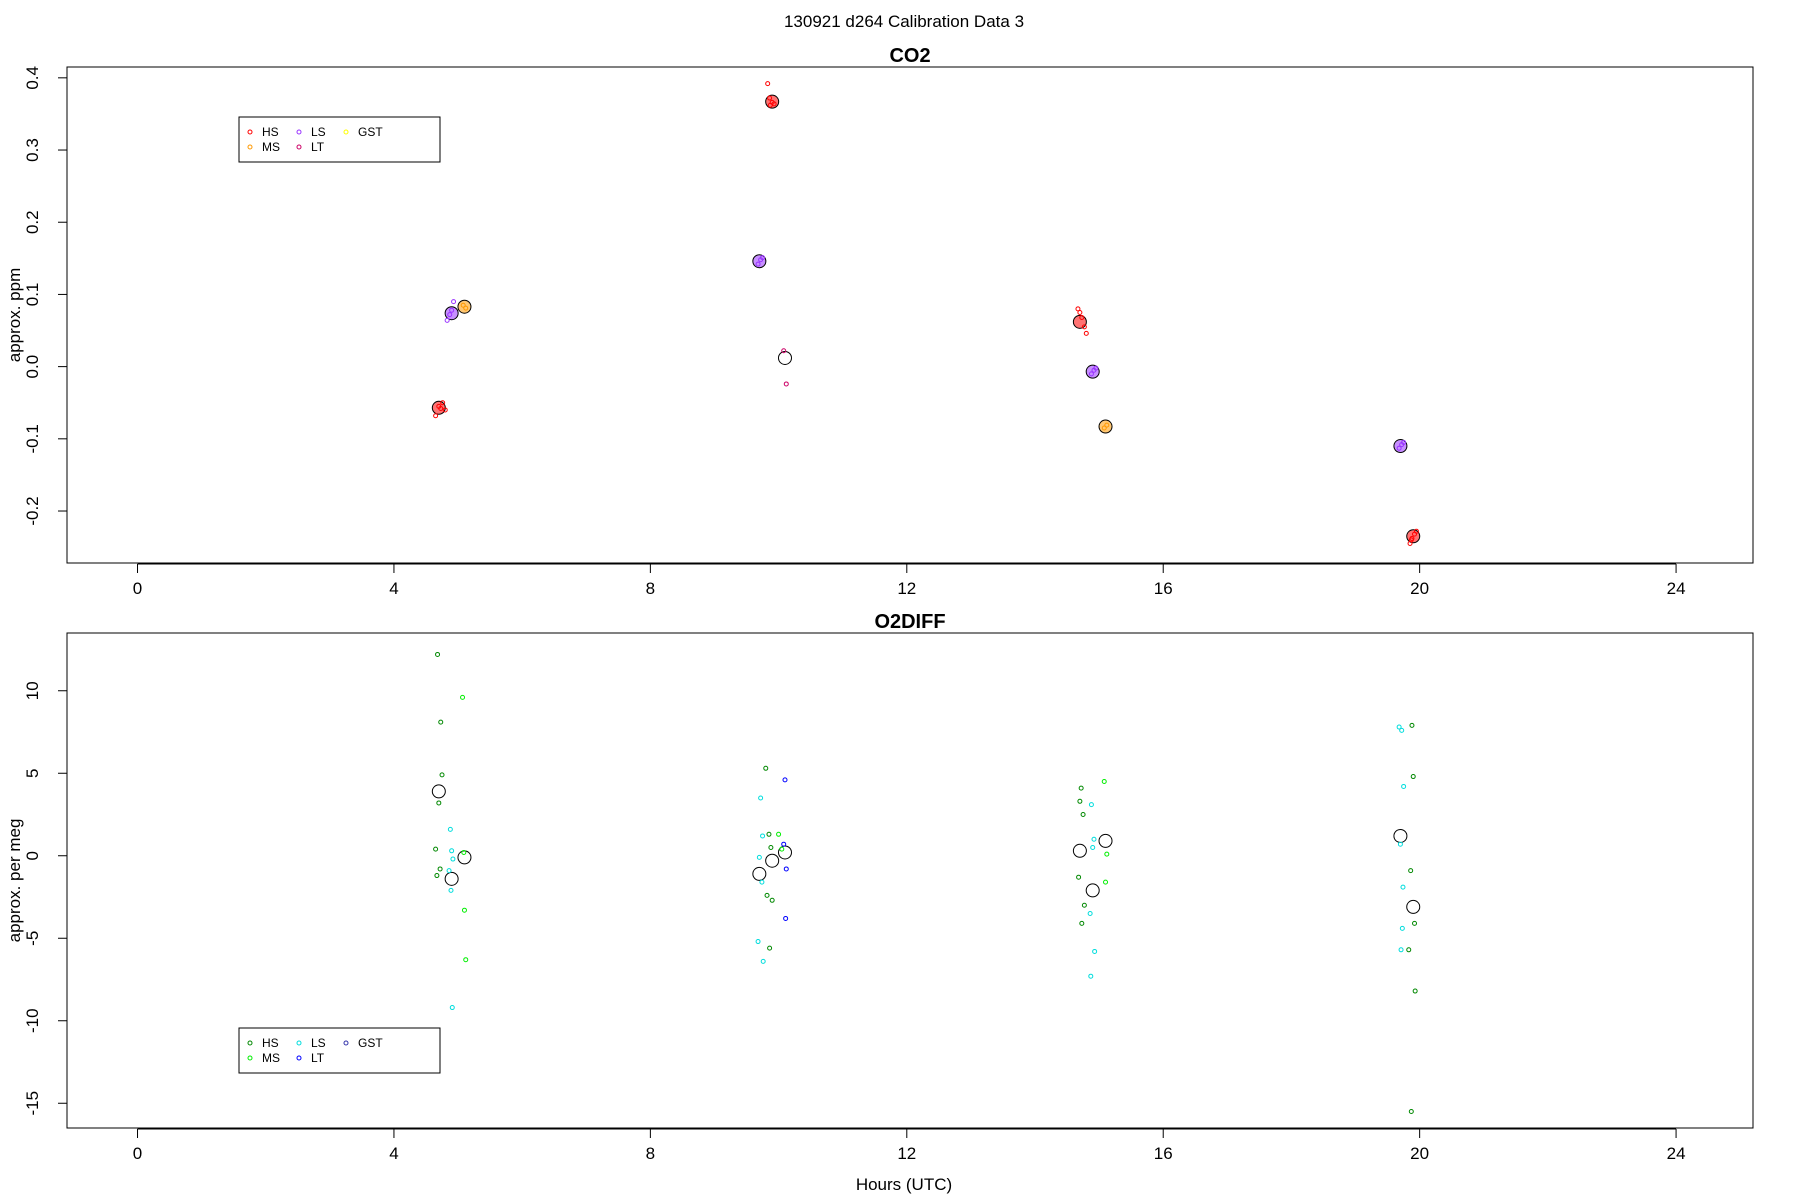  What do you see at coordinates (318, 1043) in the screenshot?
I see `o2diff-legend-label-ls: LS` at bounding box center [318, 1043].